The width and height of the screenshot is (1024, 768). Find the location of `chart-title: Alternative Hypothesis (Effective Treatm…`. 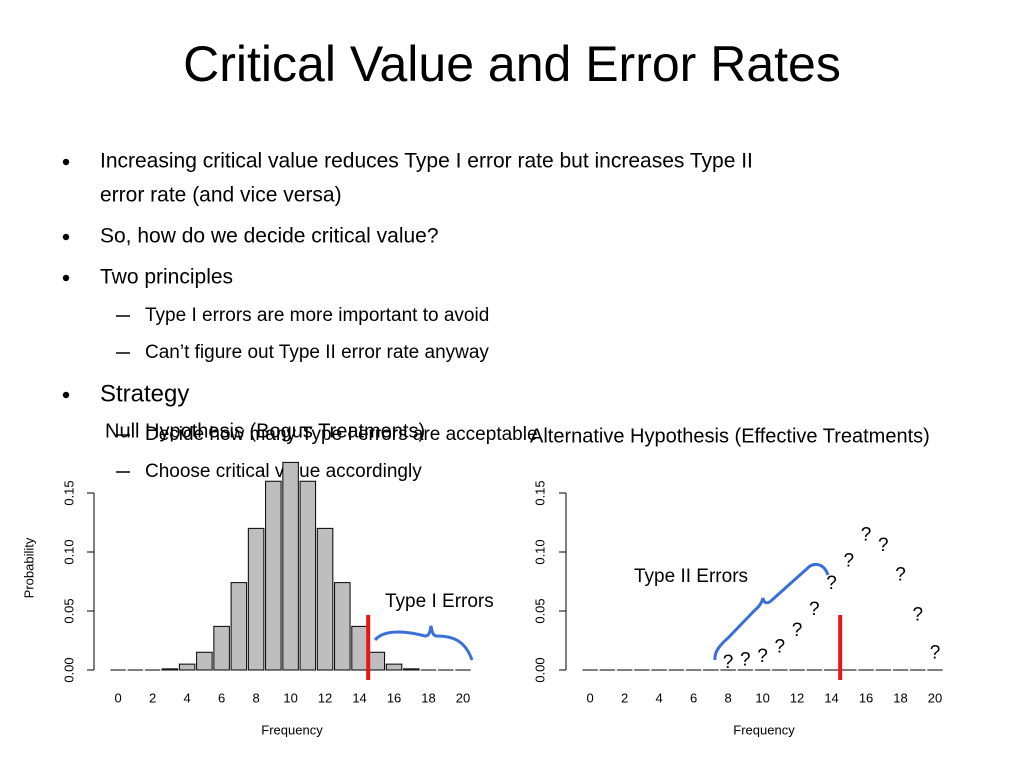

chart-title: Alternative Hypothesis (Effective Treatm… is located at coordinates (730, 436).